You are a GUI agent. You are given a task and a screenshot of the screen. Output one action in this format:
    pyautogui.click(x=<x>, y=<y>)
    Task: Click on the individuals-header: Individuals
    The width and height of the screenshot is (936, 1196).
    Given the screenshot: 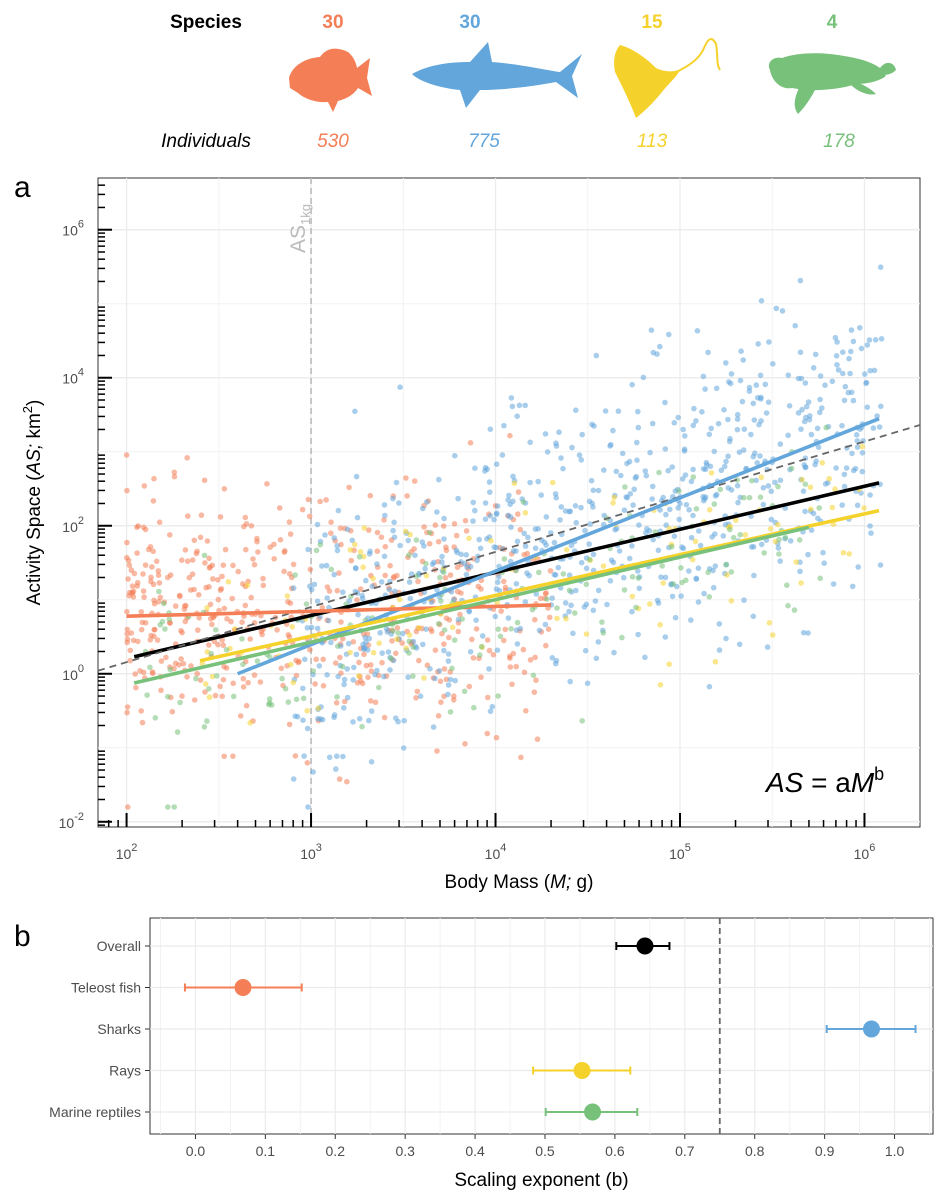 What is the action you would take?
    pyautogui.click(x=206, y=141)
    